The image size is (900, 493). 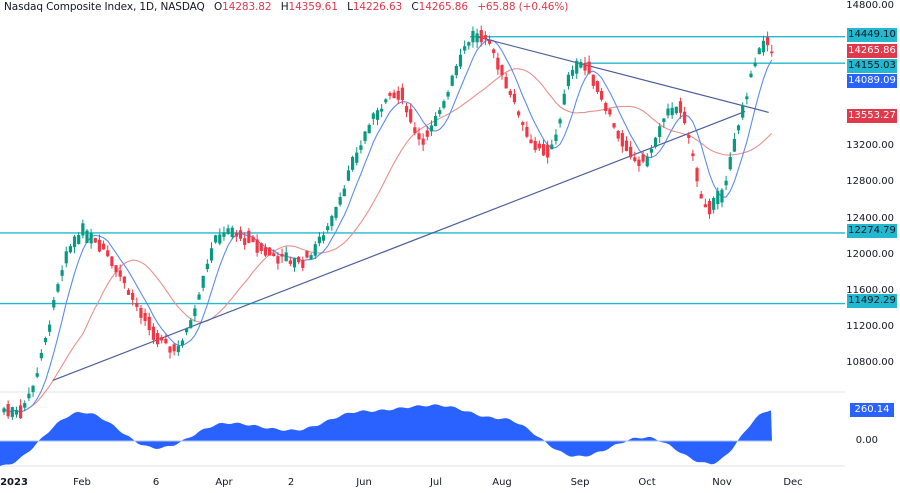 What do you see at coordinates (870, 181) in the screenshot?
I see `price-tick: 12800.00` at bounding box center [870, 181].